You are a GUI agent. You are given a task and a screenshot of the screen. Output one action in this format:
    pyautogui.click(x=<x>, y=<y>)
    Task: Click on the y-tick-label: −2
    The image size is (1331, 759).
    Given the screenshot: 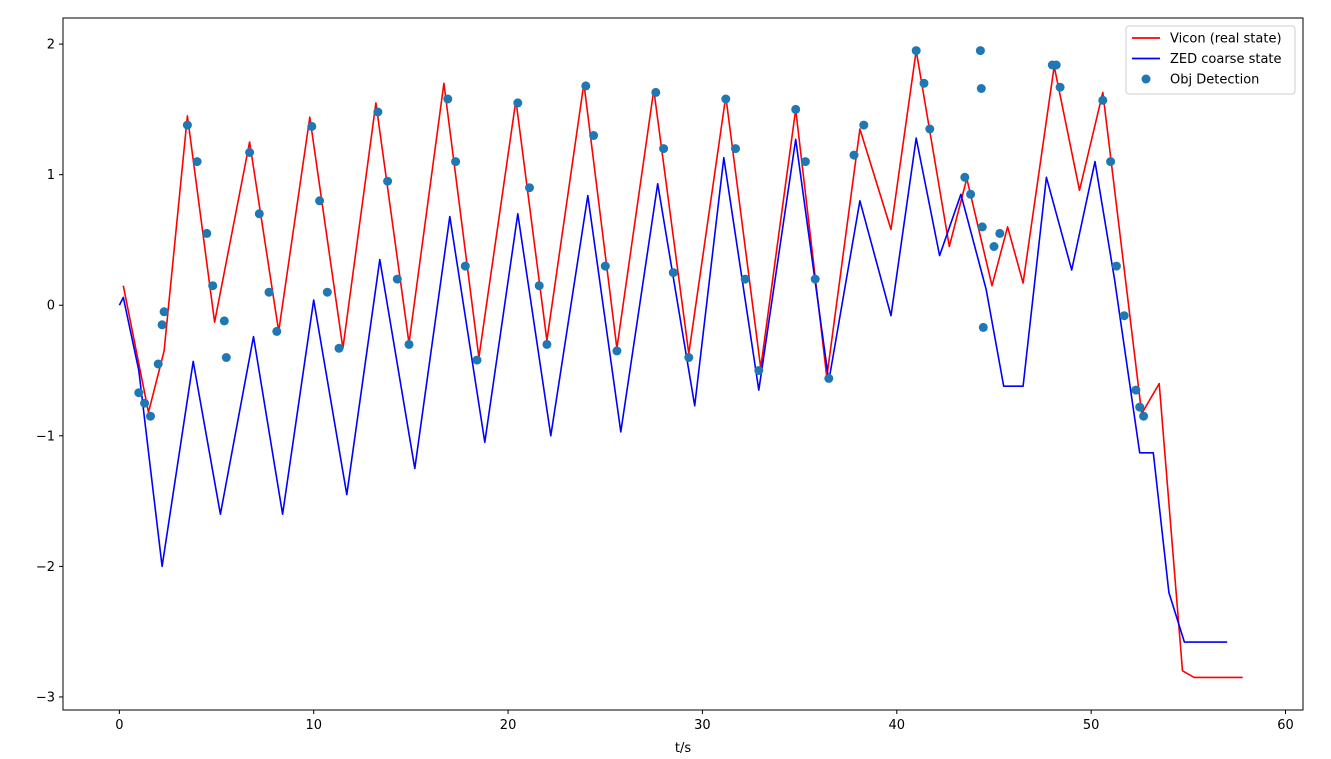 What is the action you would take?
    pyautogui.click(x=45, y=567)
    